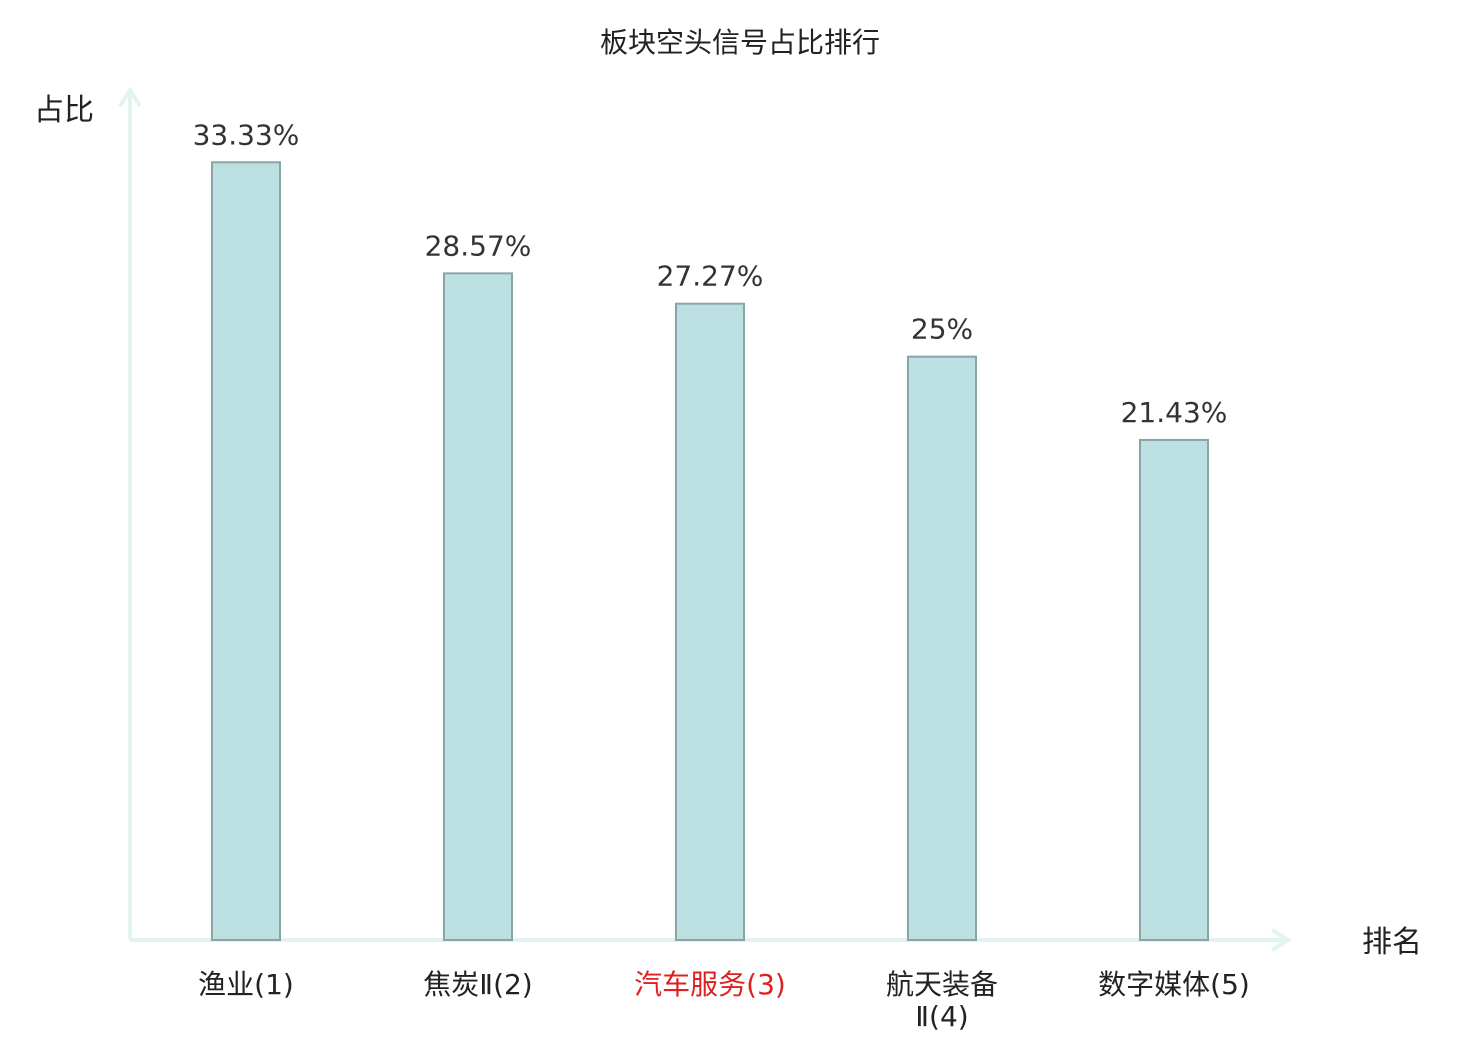 Image resolution: width=1480 pixels, height=1040 pixels. What do you see at coordinates (942, 984) in the screenshot?
I see `category-label-line: 航天装备` at bounding box center [942, 984].